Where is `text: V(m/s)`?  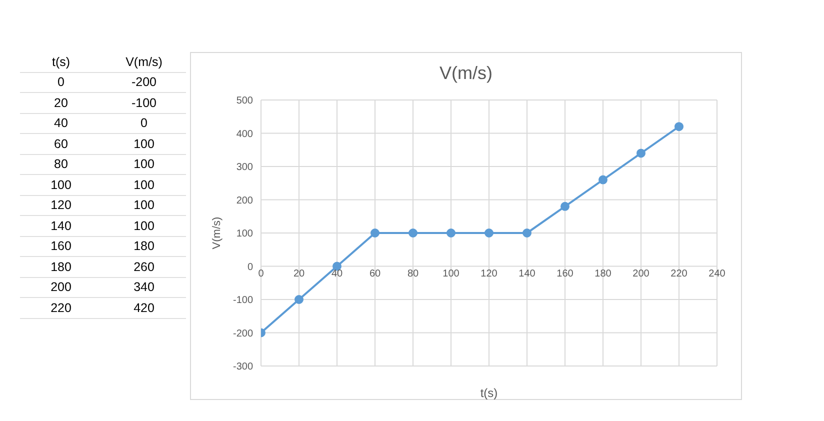 text: V(m/s) is located at coordinates (144, 61).